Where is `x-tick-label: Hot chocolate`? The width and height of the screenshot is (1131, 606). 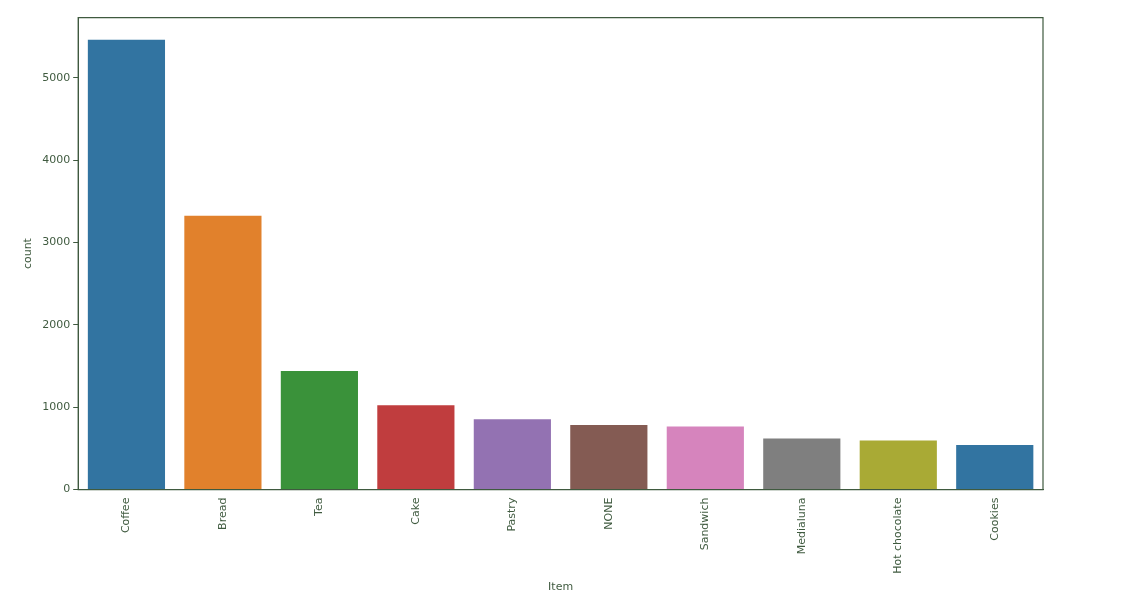
x-tick-label: Hot chocolate is located at coordinates (898, 535).